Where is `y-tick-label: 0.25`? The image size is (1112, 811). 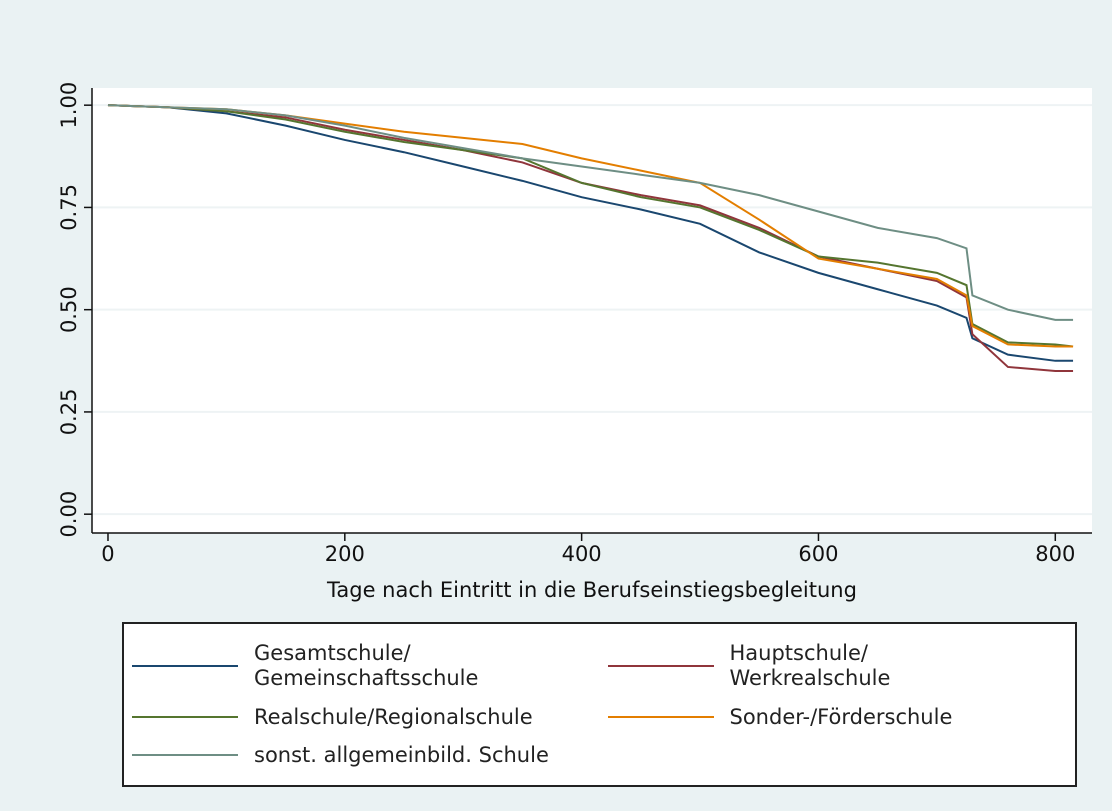
y-tick-label: 0.25 is located at coordinates (69, 412).